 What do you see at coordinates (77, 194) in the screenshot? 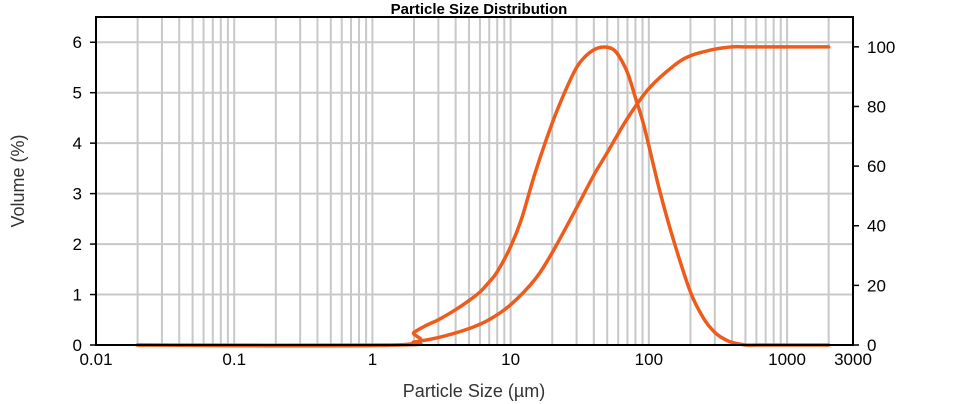
I see `y-tick-label: 3` at bounding box center [77, 194].